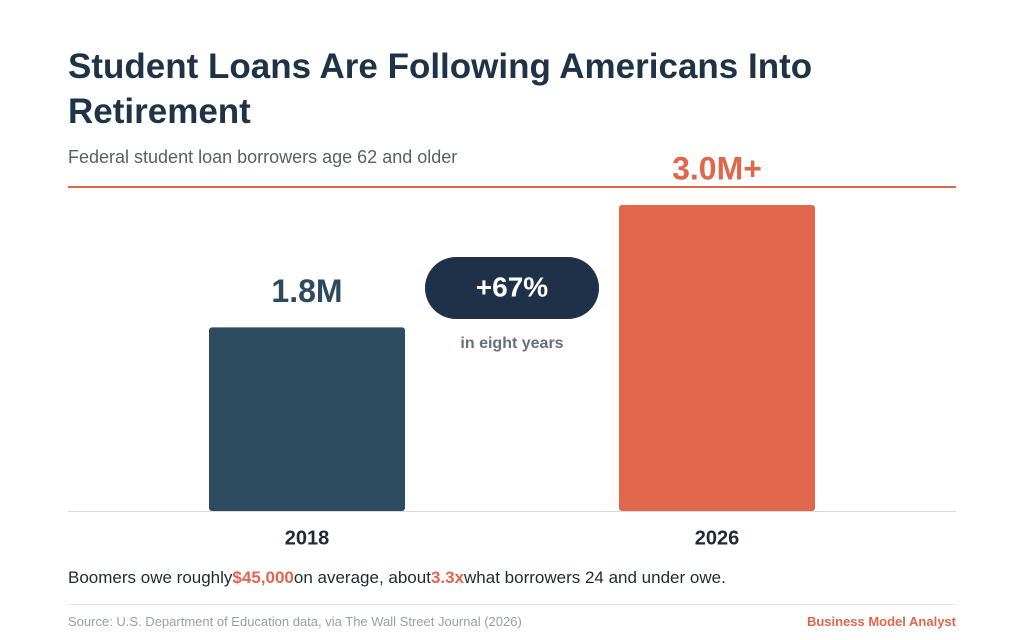 The image size is (1024, 640). I want to click on change-pill, so click(512, 288).